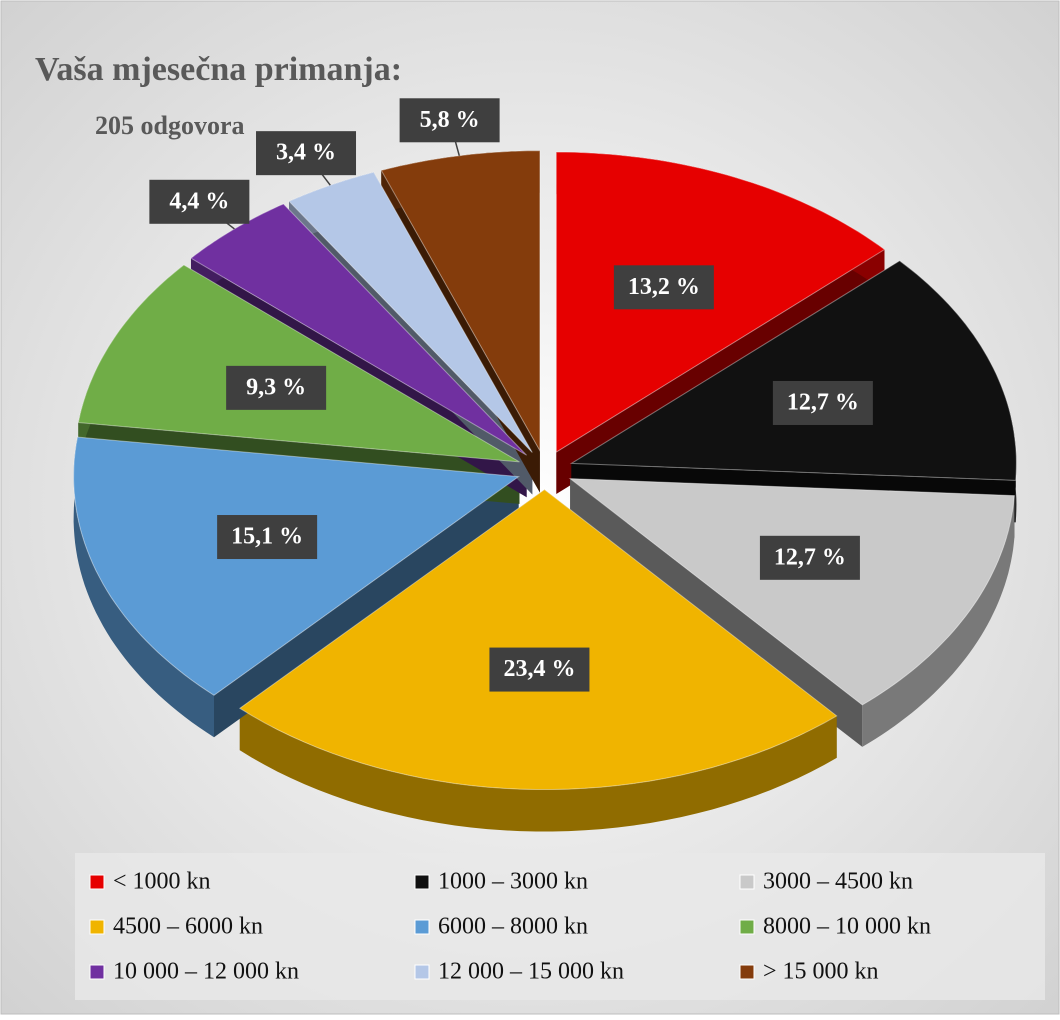  What do you see at coordinates (206, 972) in the screenshot?
I see `legend-label: 10 000 – 12 000 kn` at bounding box center [206, 972].